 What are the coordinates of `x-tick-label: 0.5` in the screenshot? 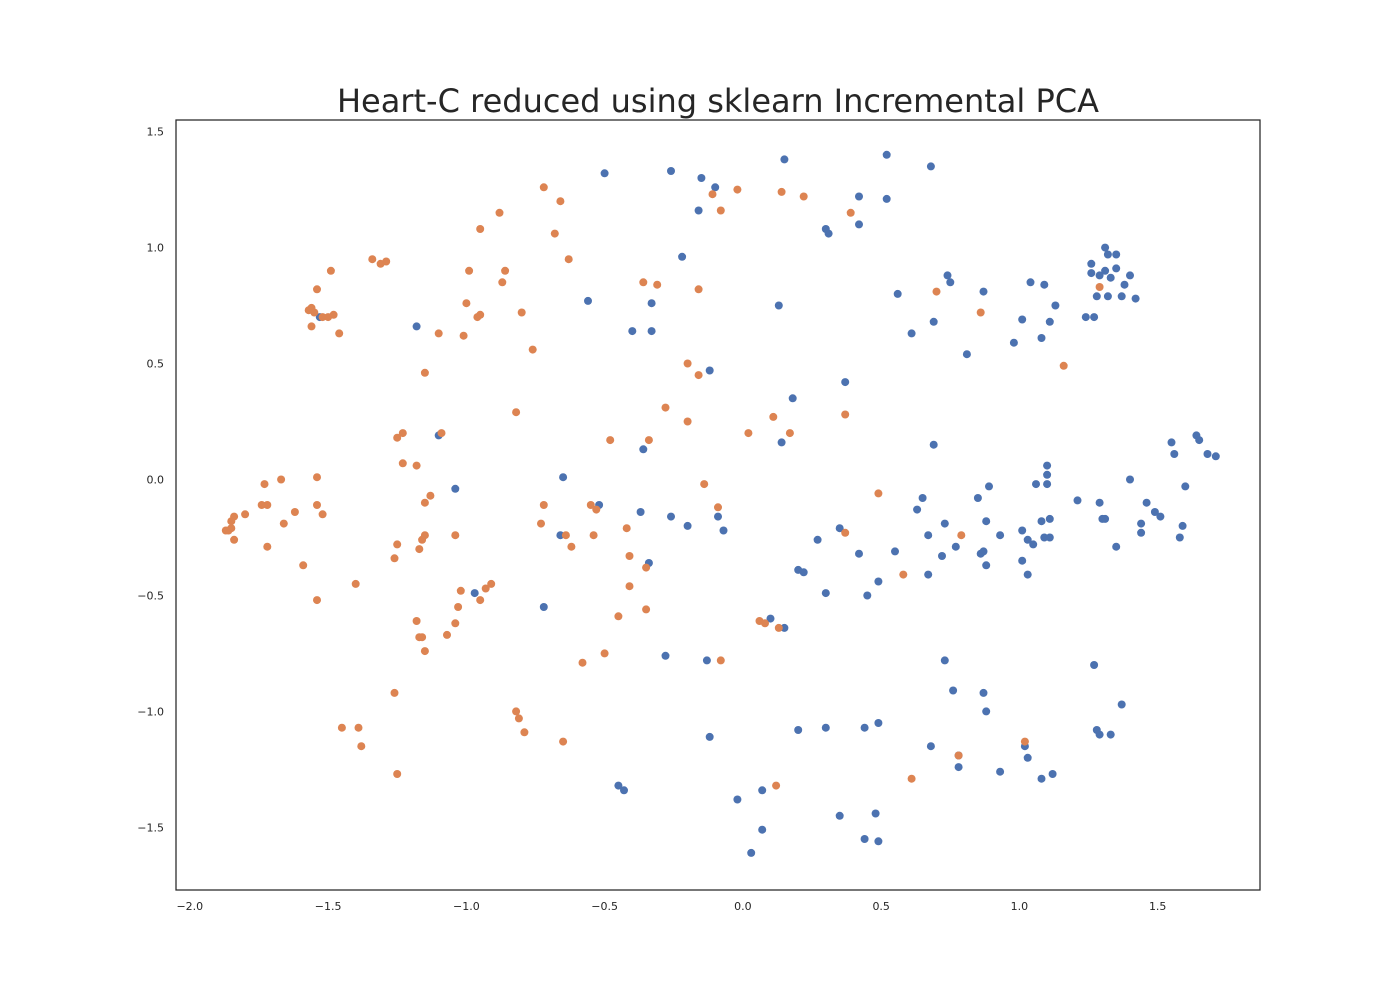 It's located at (881, 906).